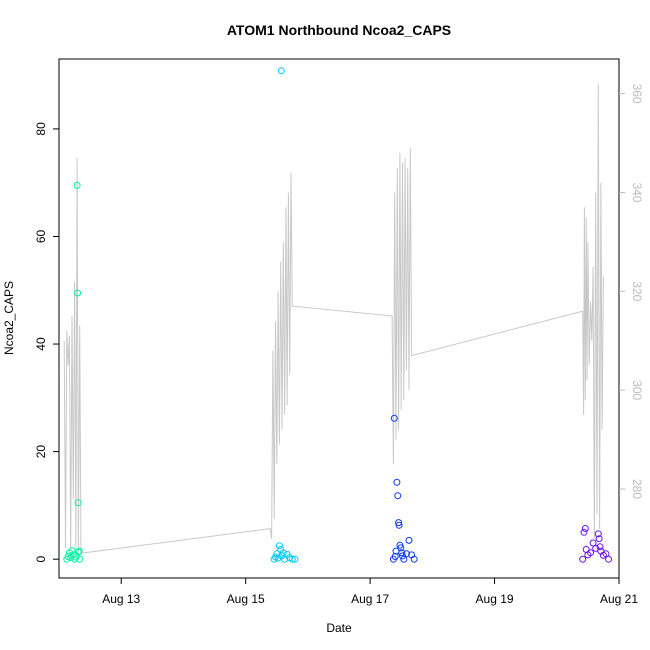 The width and height of the screenshot is (650, 650). What do you see at coordinates (637, 192) in the screenshot?
I see `y2-tick-label: 340` at bounding box center [637, 192].